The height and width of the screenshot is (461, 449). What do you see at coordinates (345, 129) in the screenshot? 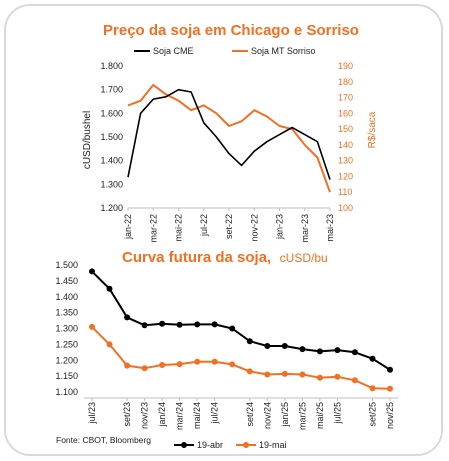
I see `top-y2-tick-label: 150` at bounding box center [345, 129].